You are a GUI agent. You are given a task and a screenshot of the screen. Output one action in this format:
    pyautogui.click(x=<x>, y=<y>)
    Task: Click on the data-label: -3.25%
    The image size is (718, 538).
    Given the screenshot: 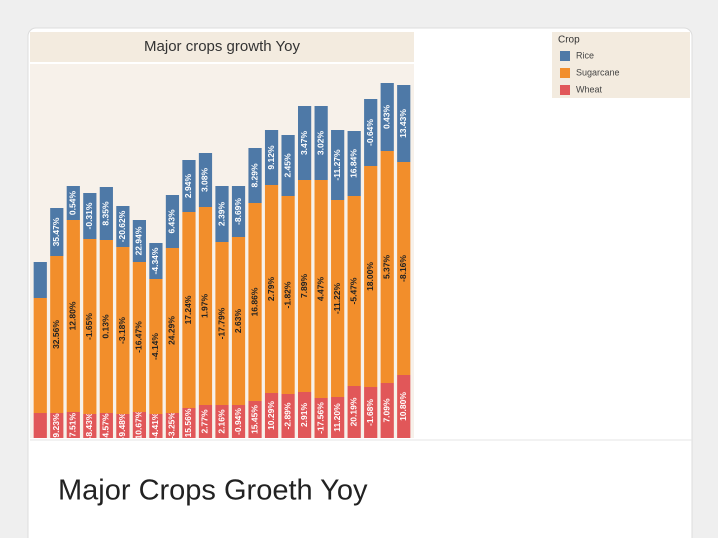 What is the action you would take?
    pyautogui.click(x=172, y=425)
    